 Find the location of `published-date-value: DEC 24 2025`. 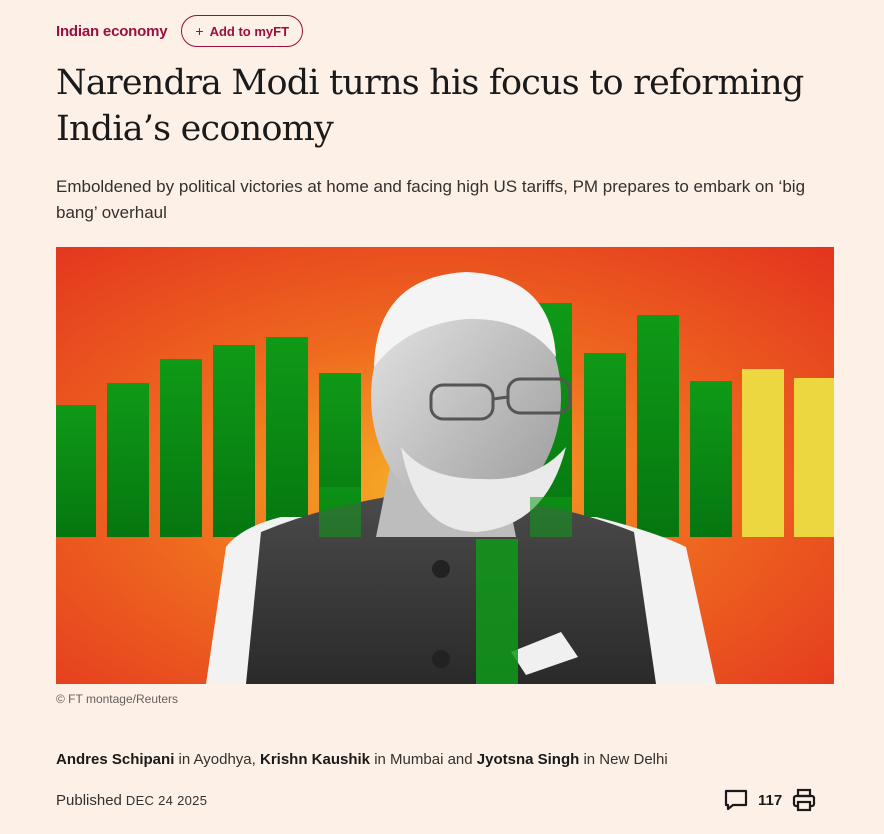

published-date-value: DEC 24 2025 is located at coordinates (166, 800).